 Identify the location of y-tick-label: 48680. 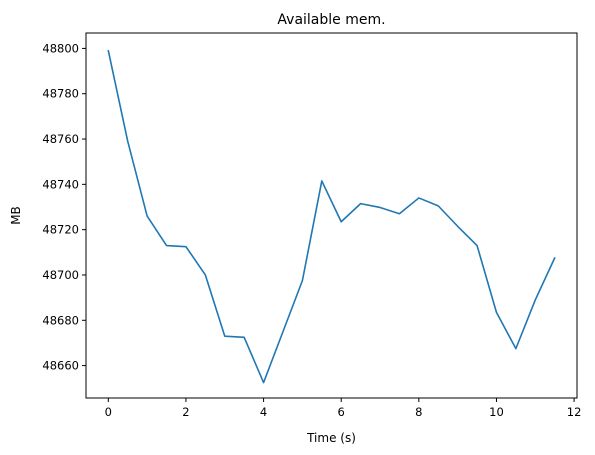
(60, 320).